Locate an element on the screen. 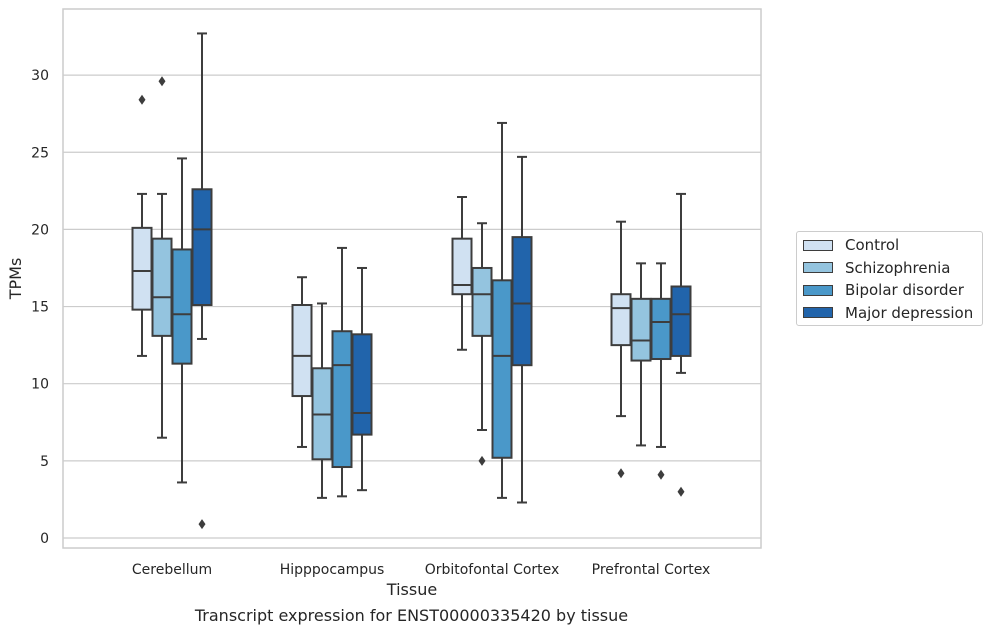  y-axis-label: TPMs is located at coordinates (15, 279).